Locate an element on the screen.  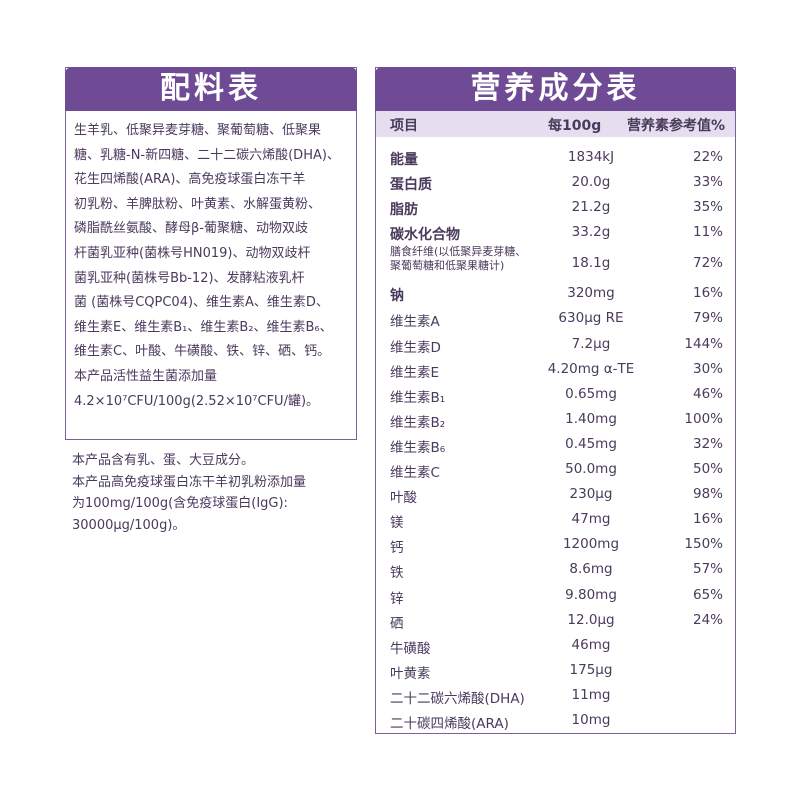
nutrient-nrv: 24% is located at coordinates (707, 619).